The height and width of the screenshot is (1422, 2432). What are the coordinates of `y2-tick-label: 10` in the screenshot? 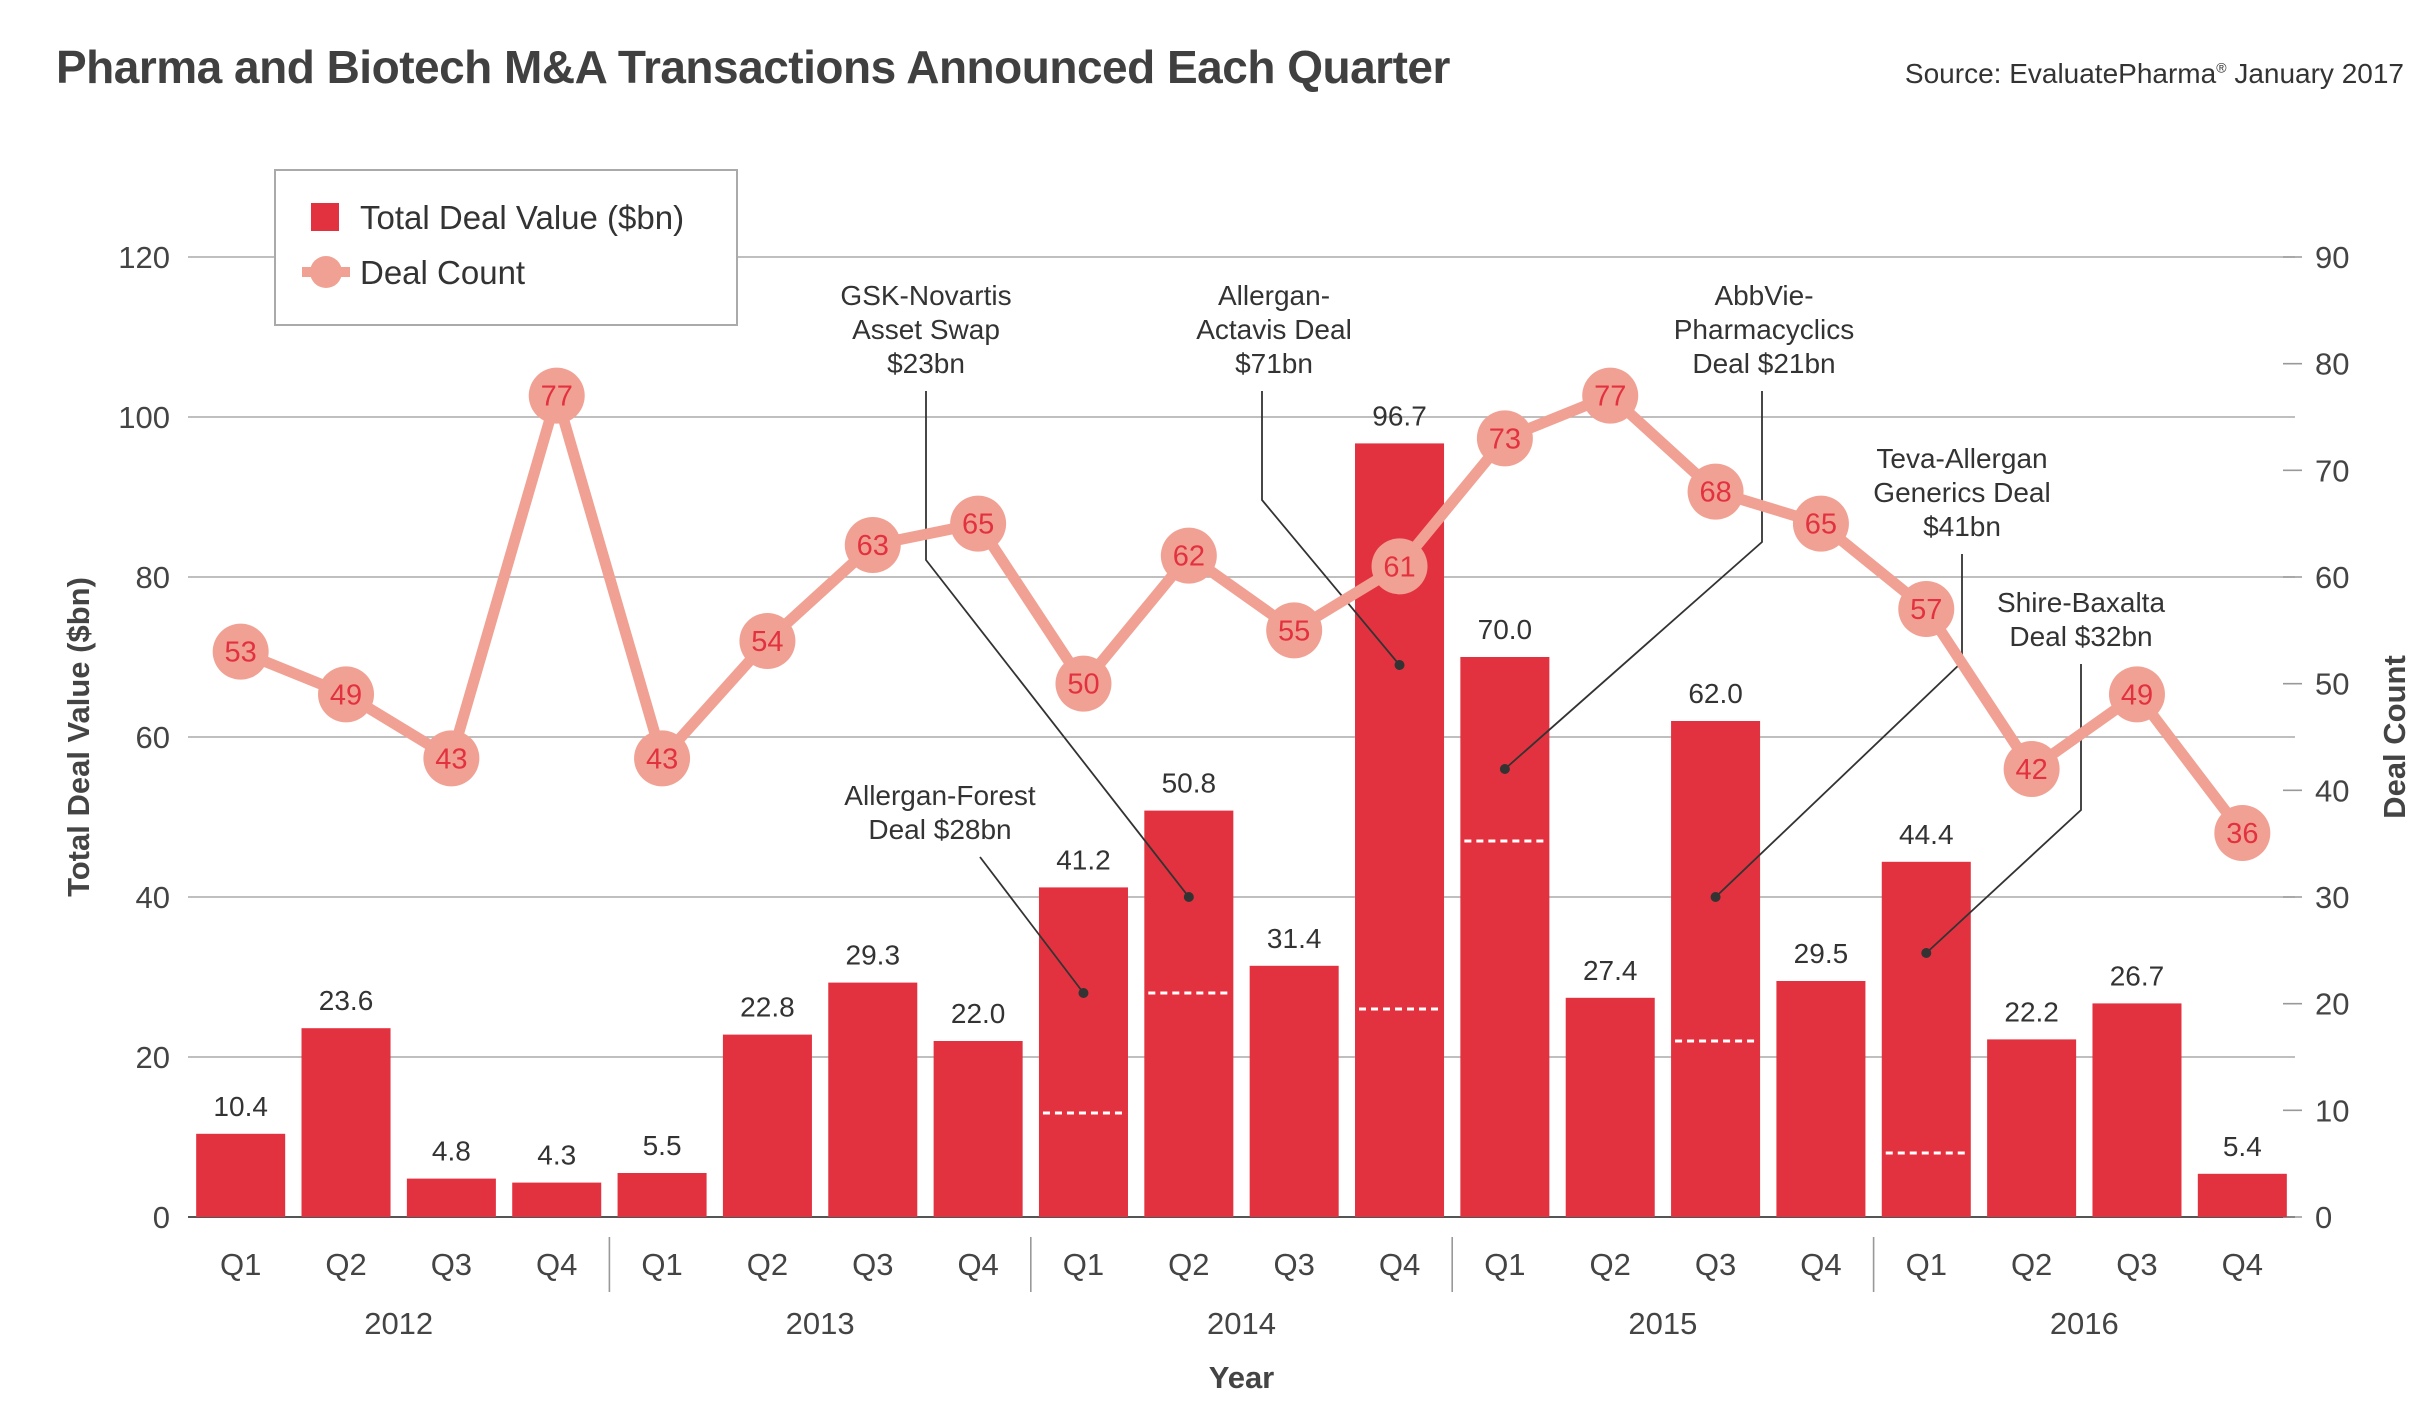 It's located at (2332, 1110).